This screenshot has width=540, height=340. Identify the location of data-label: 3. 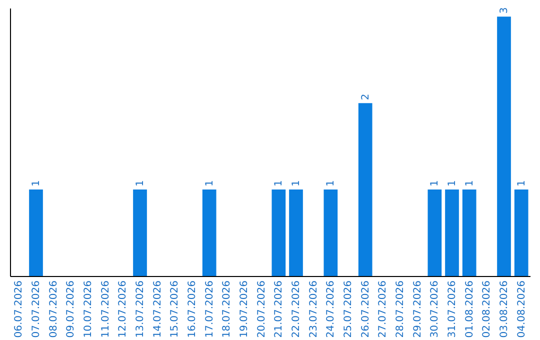
(504, 10).